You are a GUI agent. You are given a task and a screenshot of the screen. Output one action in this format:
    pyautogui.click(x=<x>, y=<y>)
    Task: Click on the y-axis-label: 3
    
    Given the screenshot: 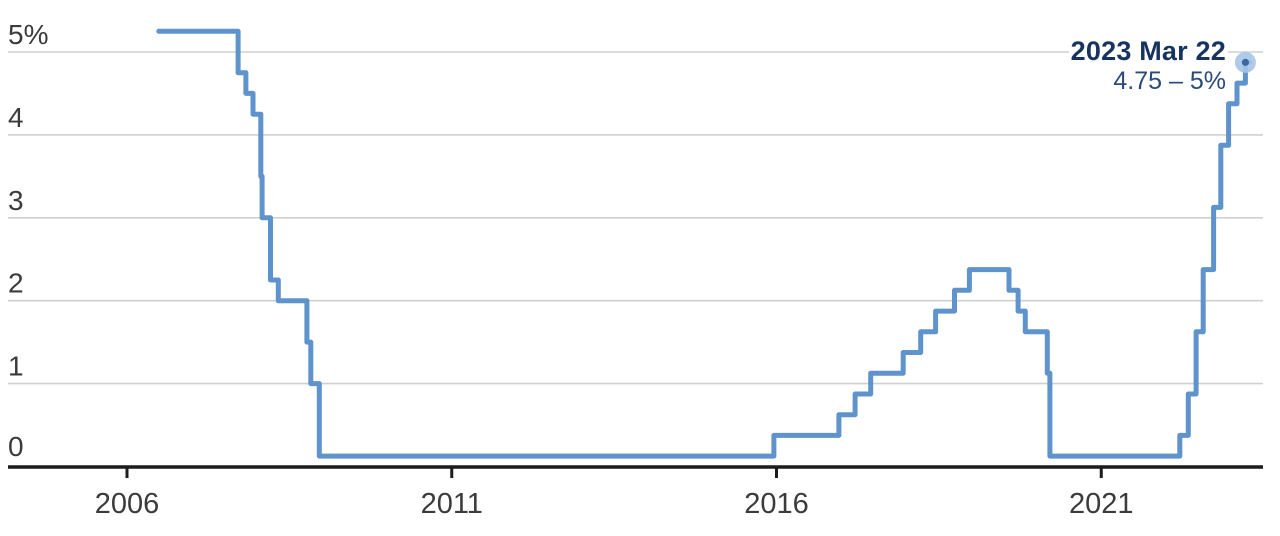 What is the action you would take?
    pyautogui.click(x=16, y=200)
    